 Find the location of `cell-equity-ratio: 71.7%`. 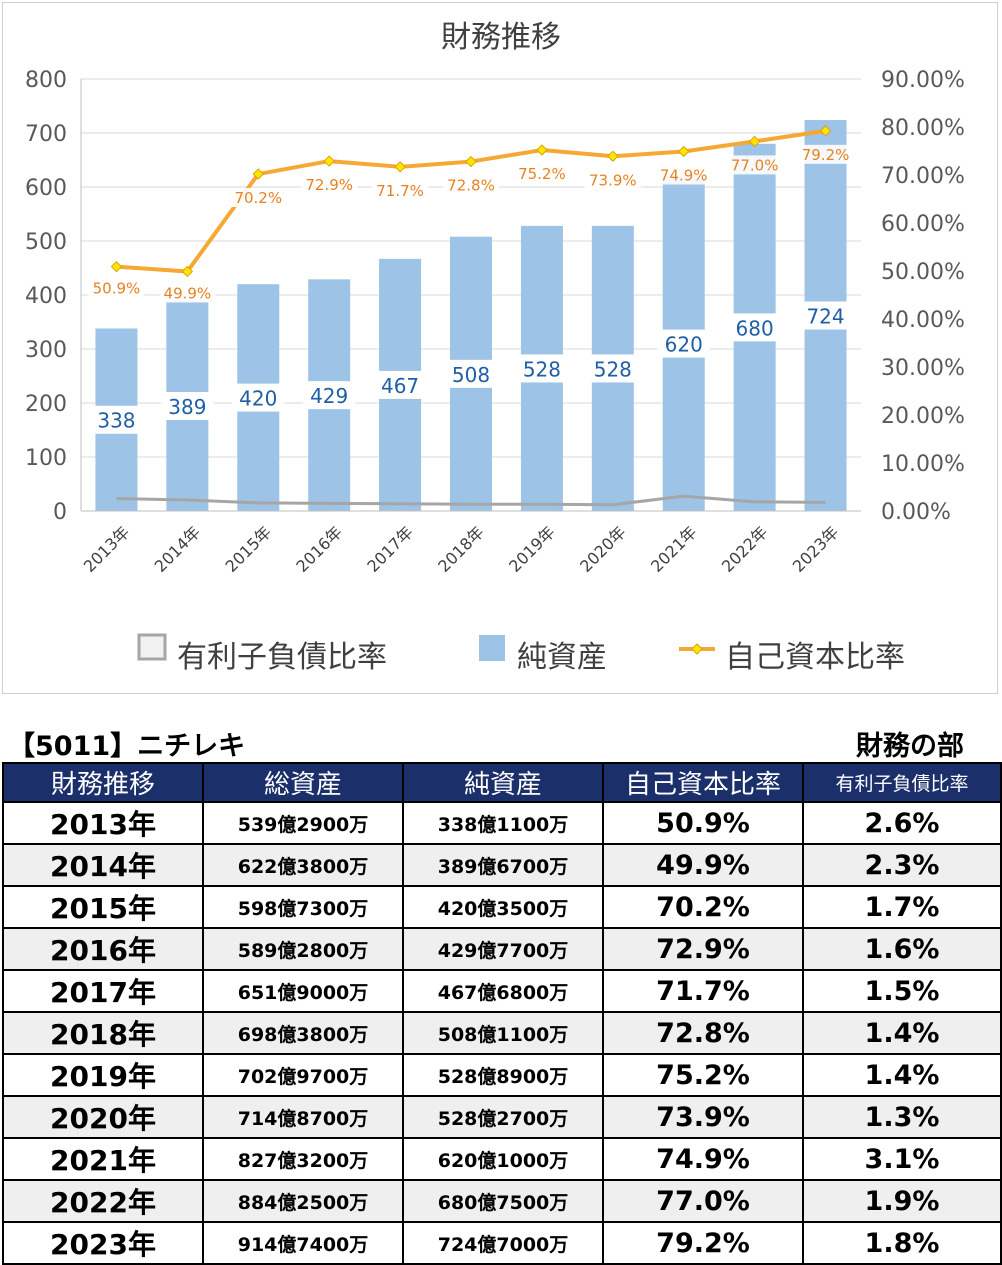

cell-equity-ratio: 71.7% is located at coordinates (703, 991).